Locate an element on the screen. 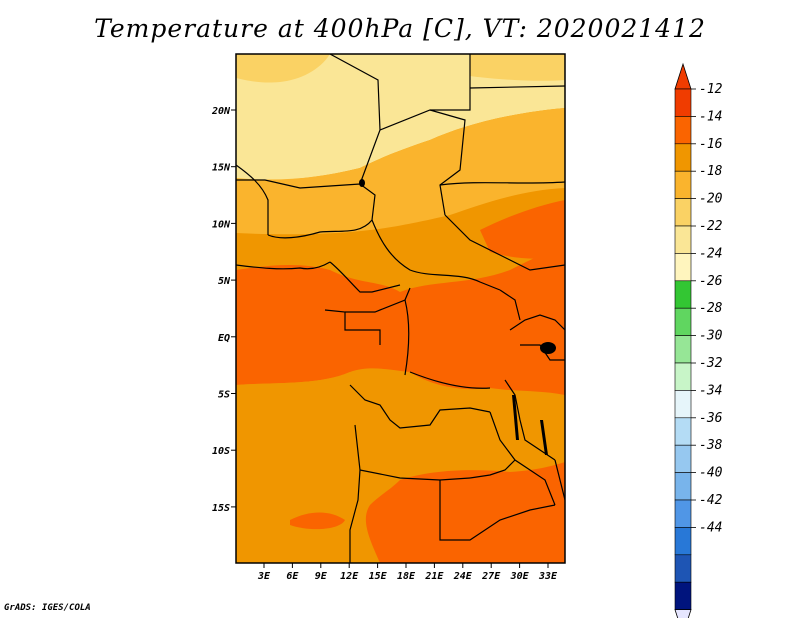  lat-tick-label: 15S is located at coordinates (221, 508).